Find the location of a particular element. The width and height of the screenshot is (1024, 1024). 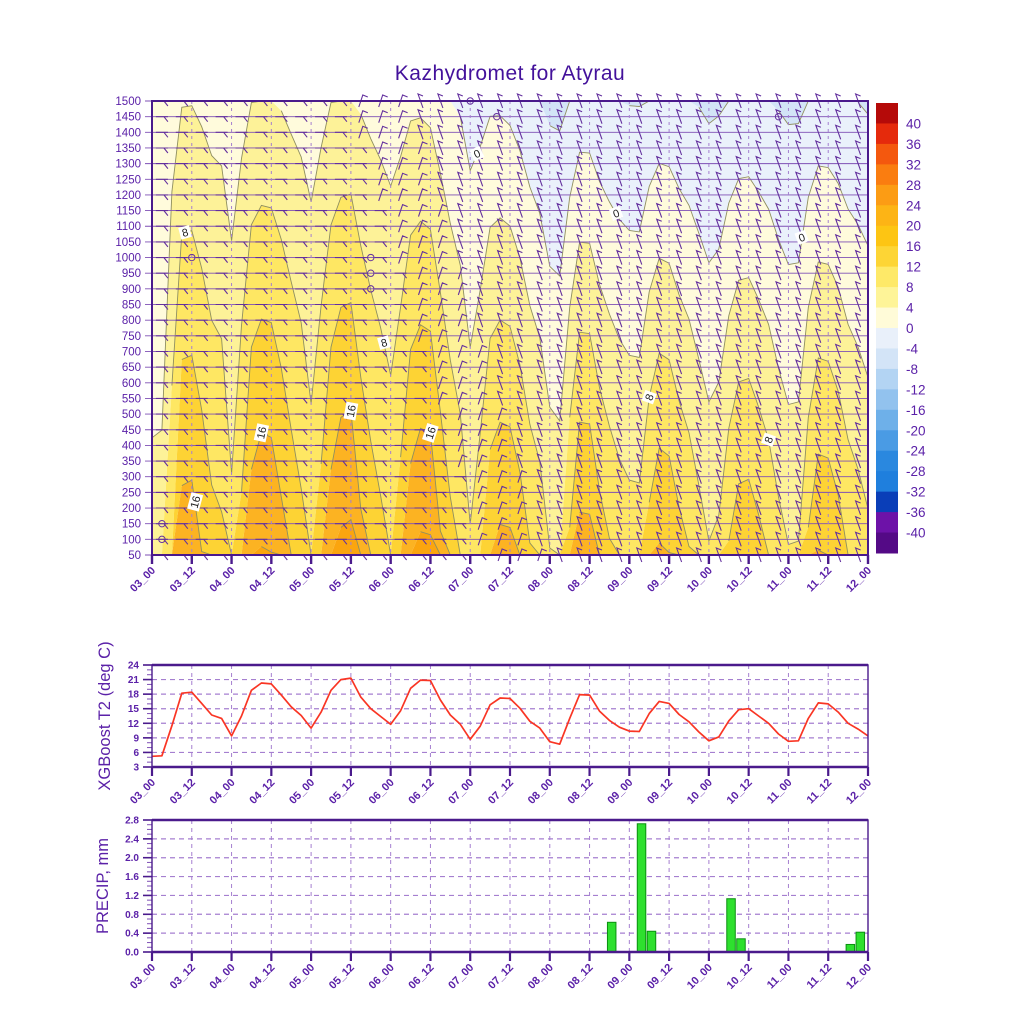

y-tick-label: 2.4 is located at coordinates (132, 839).